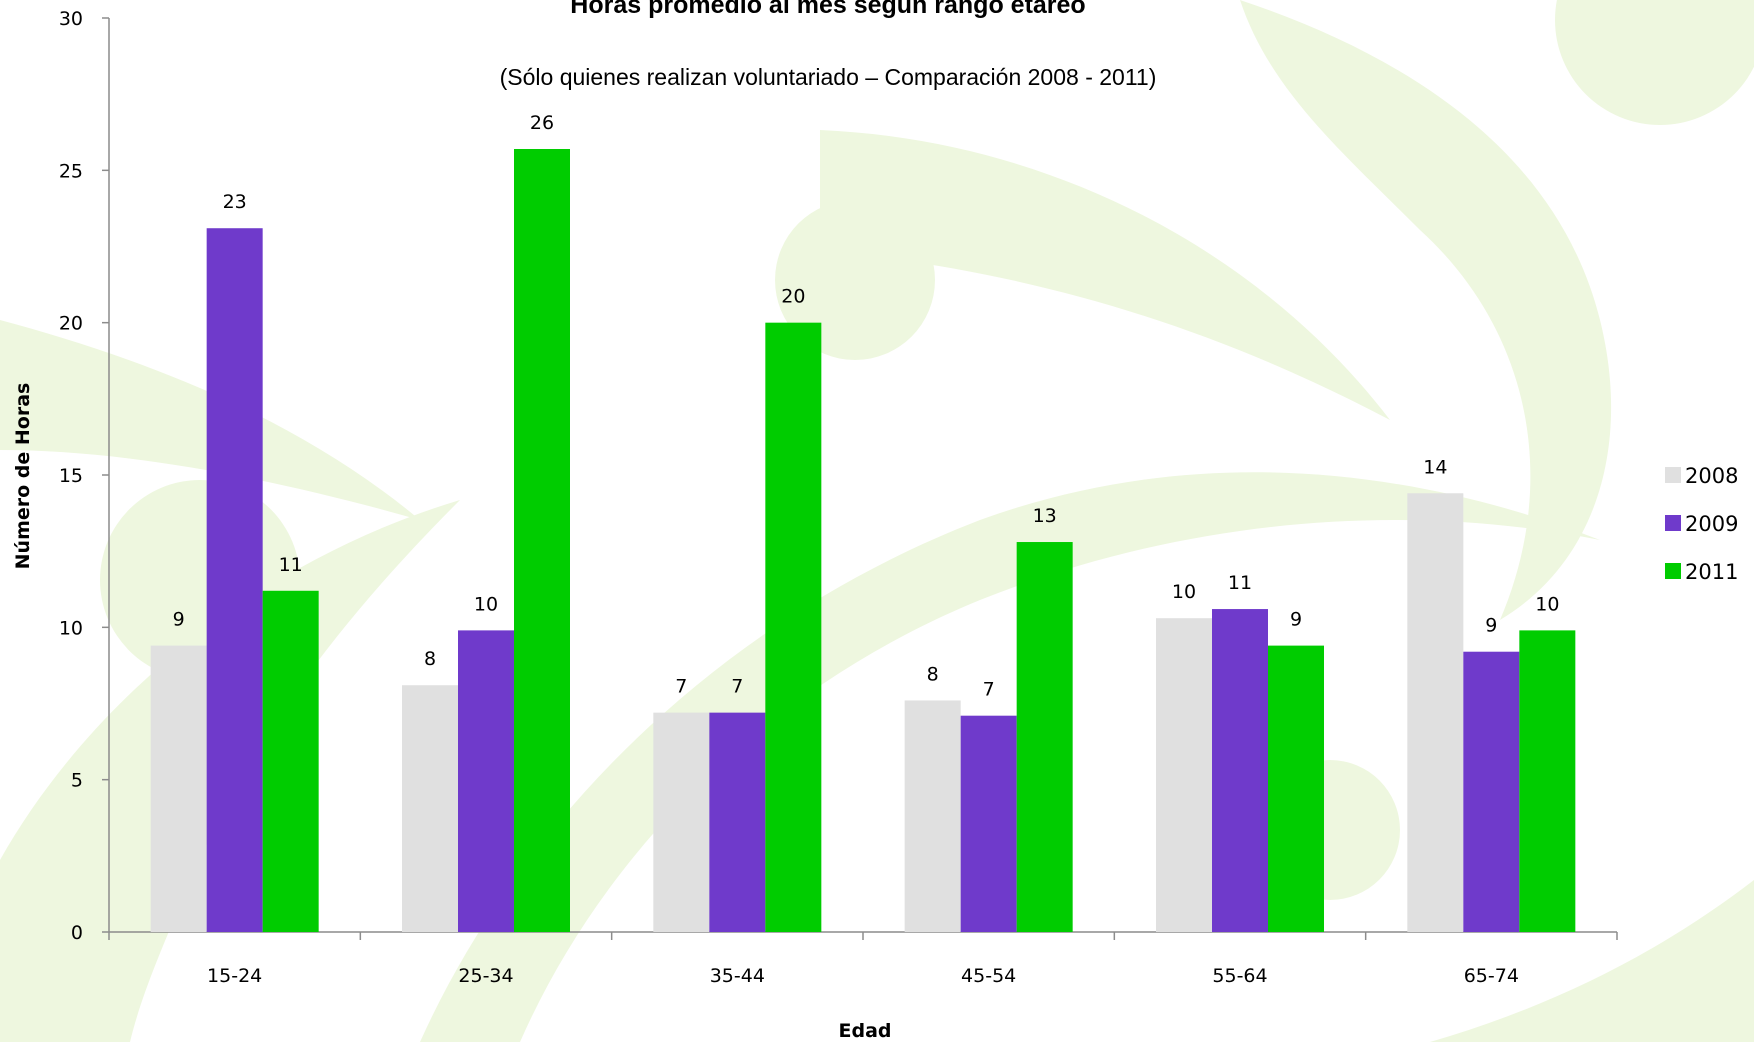 Image resolution: width=1754 pixels, height=1042 pixels. Describe the element at coordinates (1491, 976) in the screenshot. I see `x-tick-label: 65-74` at that location.